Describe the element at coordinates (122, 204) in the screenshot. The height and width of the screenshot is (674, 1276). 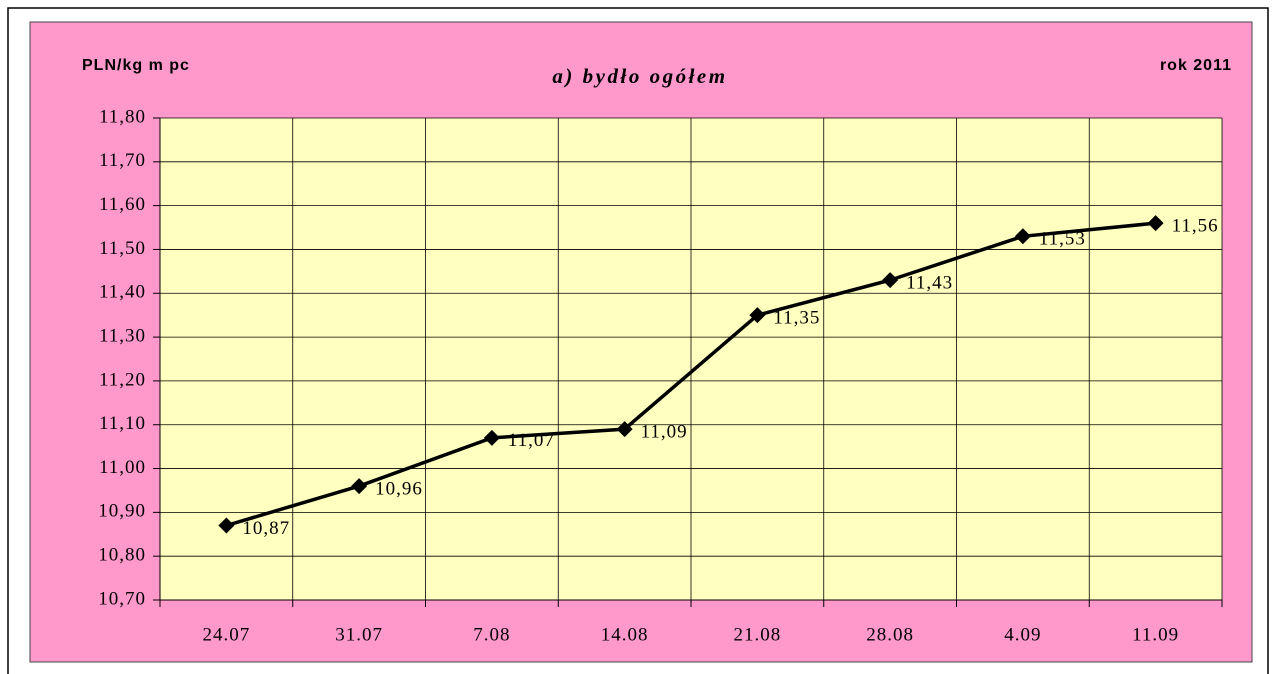
I see `y-tick-label: 11,60` at that location.